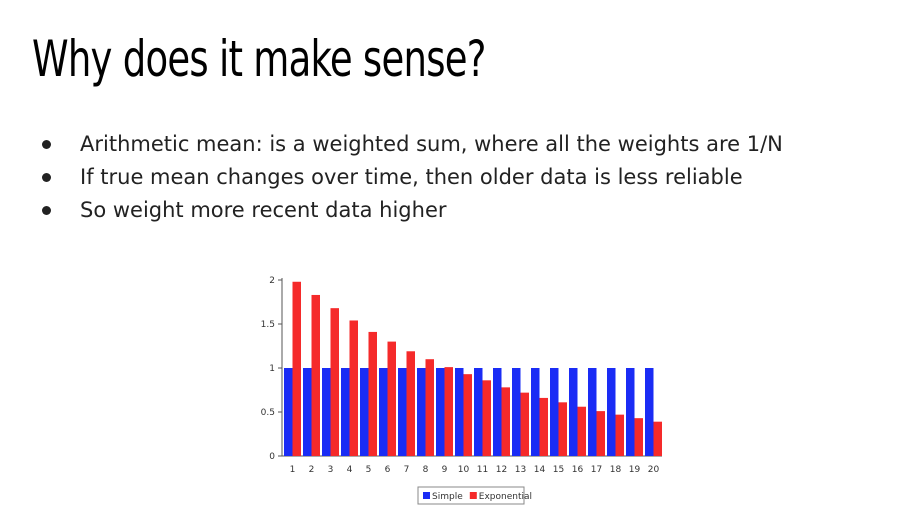 The width and height of the screenshot is (918, 508). What do you see at coordinates (520, 470) in the screenshot?
I see `x-tick-label: 13` at bounding box center [520, 470].